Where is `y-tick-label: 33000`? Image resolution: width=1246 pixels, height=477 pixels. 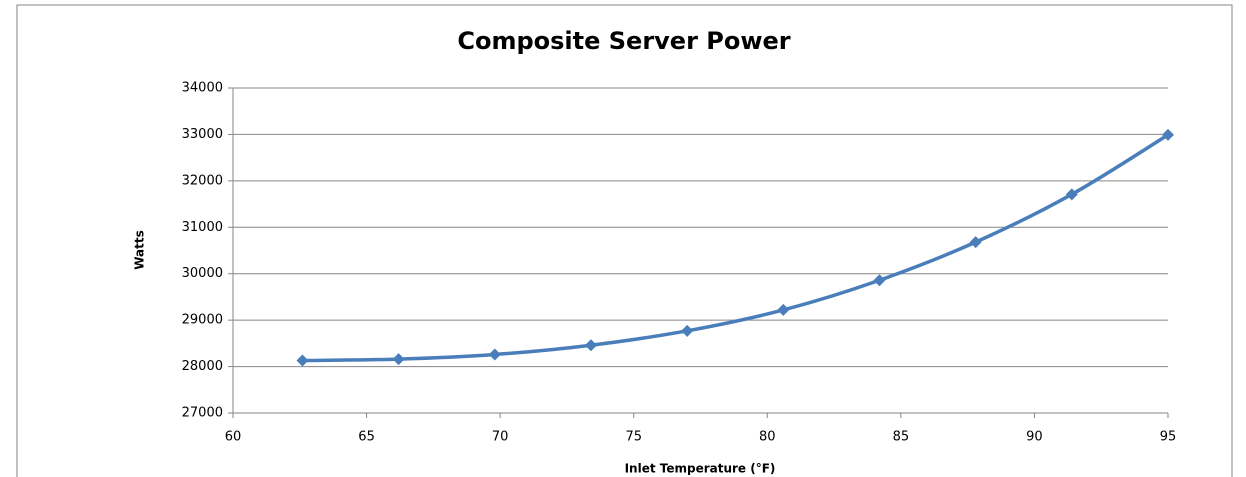
y-tick-label: 33000 is located at coordinates (202, 134).